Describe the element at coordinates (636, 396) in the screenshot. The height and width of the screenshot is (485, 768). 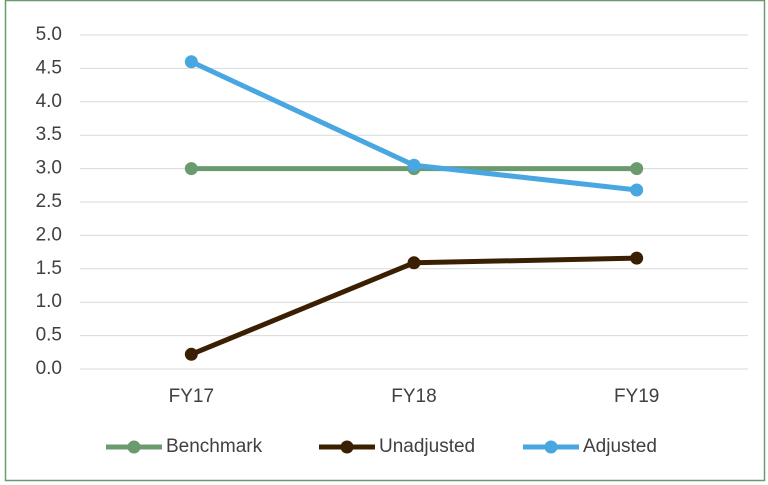
I see `x-tick-label: FY19` at that location.